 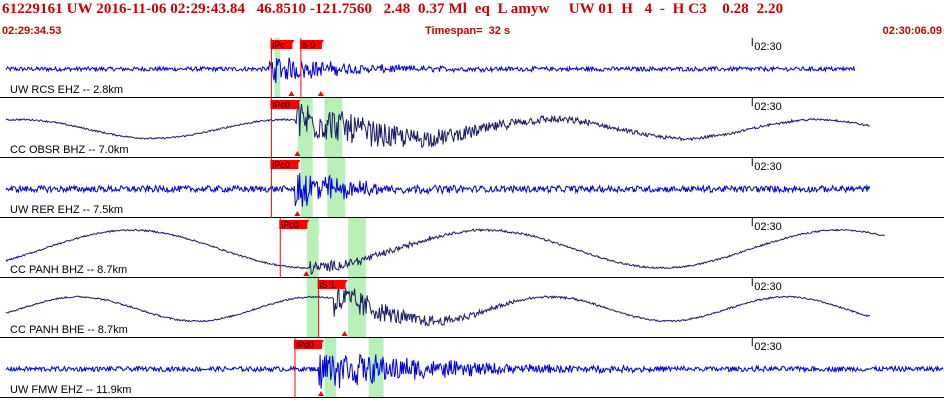 I want to click on timespan-label: Timespan= 32 s, so click(x=468, y=31).